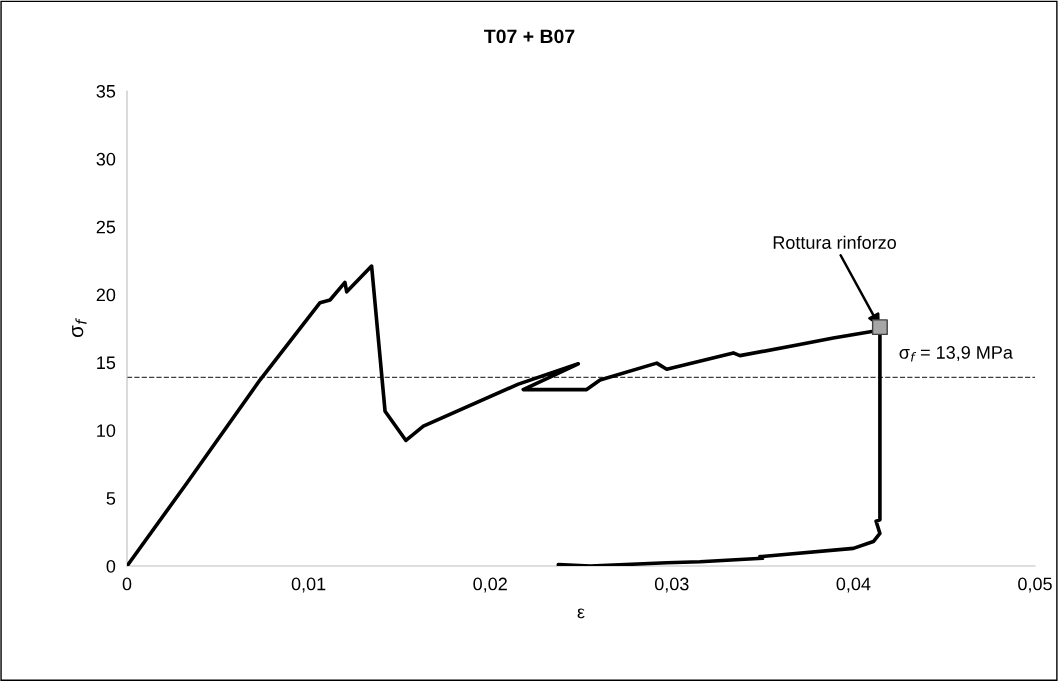  I want to click on y-tick-label: 5, so click(111, 498).